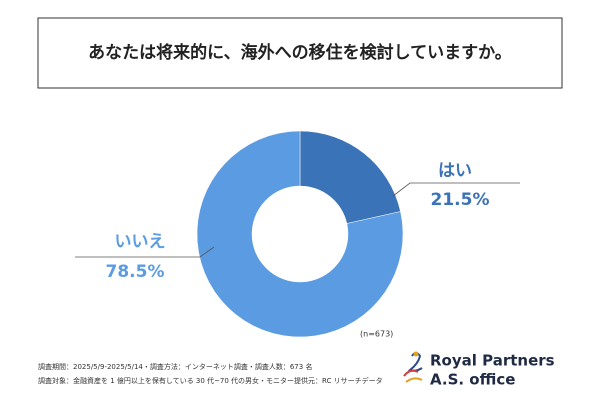  What do you see at coordinates (460, 200) in the screenshot?
I see `value-label: 21.5%` at bounding box center [460, 200].